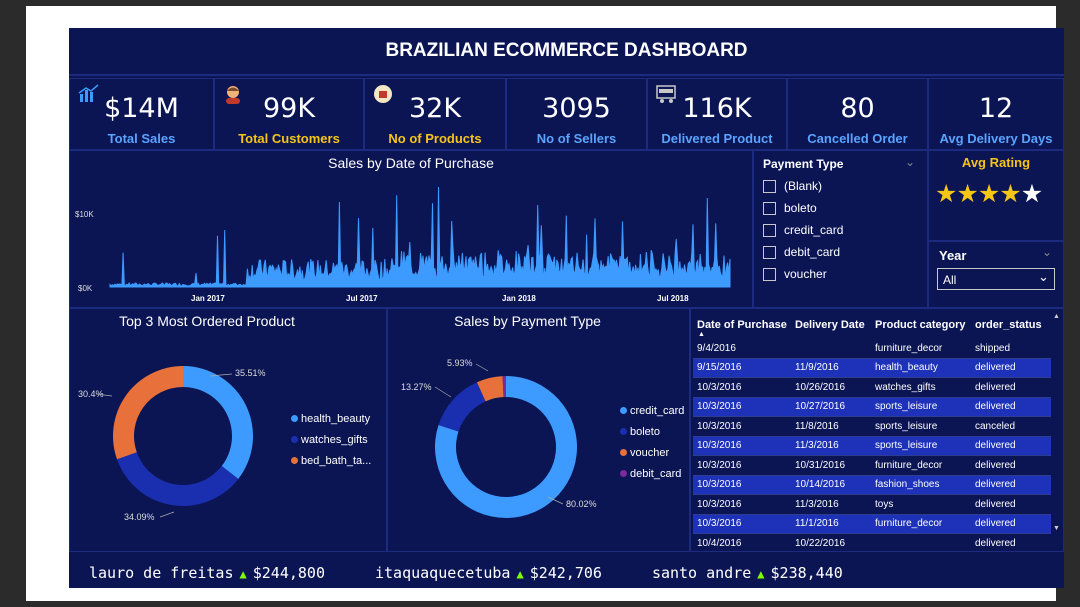  What do you see at coordinates (920, 325) in the screenshot?
I see `column-header: Product category` at bounding box center [920, 325].